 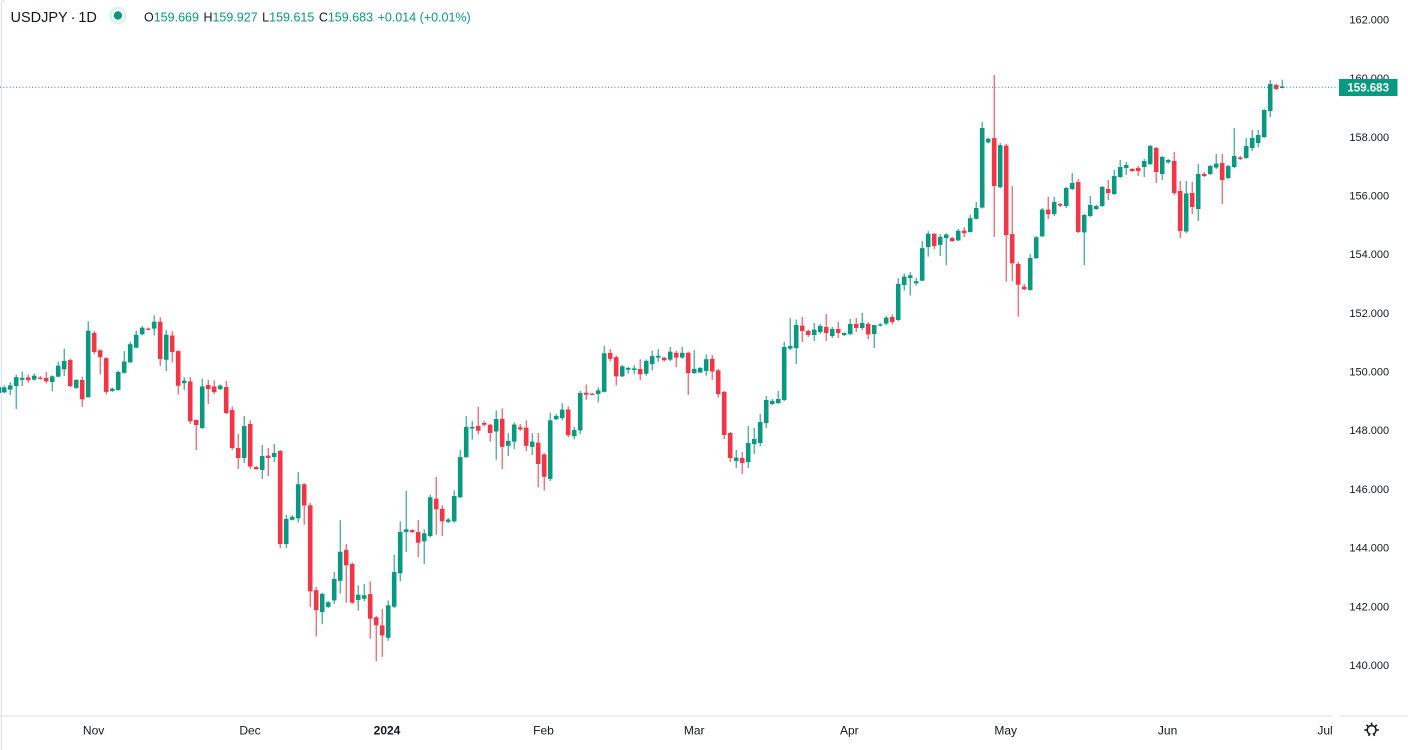 I want to click on svg-text: 144.000, so click(x=1369, y=549).